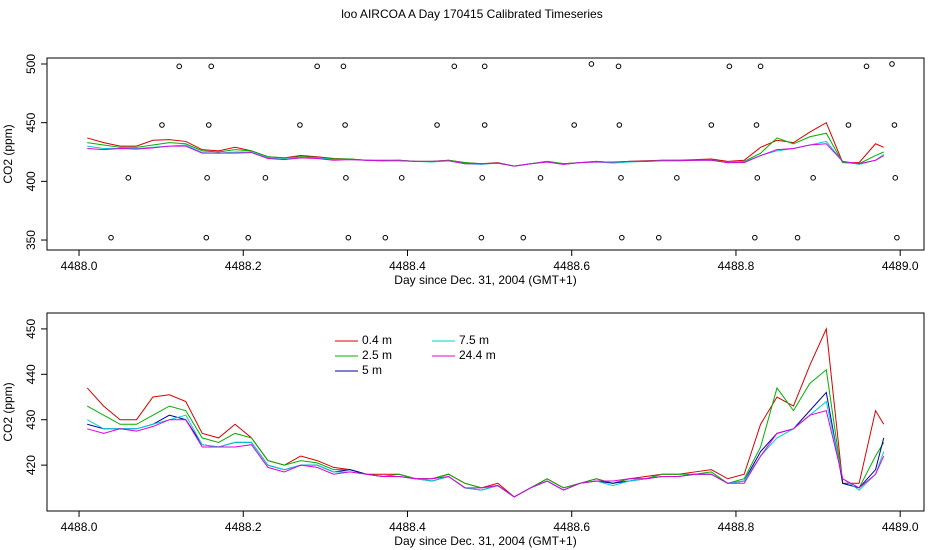 This screenshot has height=550, width=950. What do you see at coordinates (377, 340) in the screenshot?
I see `legend-label: 0.4 m` at bounding box center [377, 340].